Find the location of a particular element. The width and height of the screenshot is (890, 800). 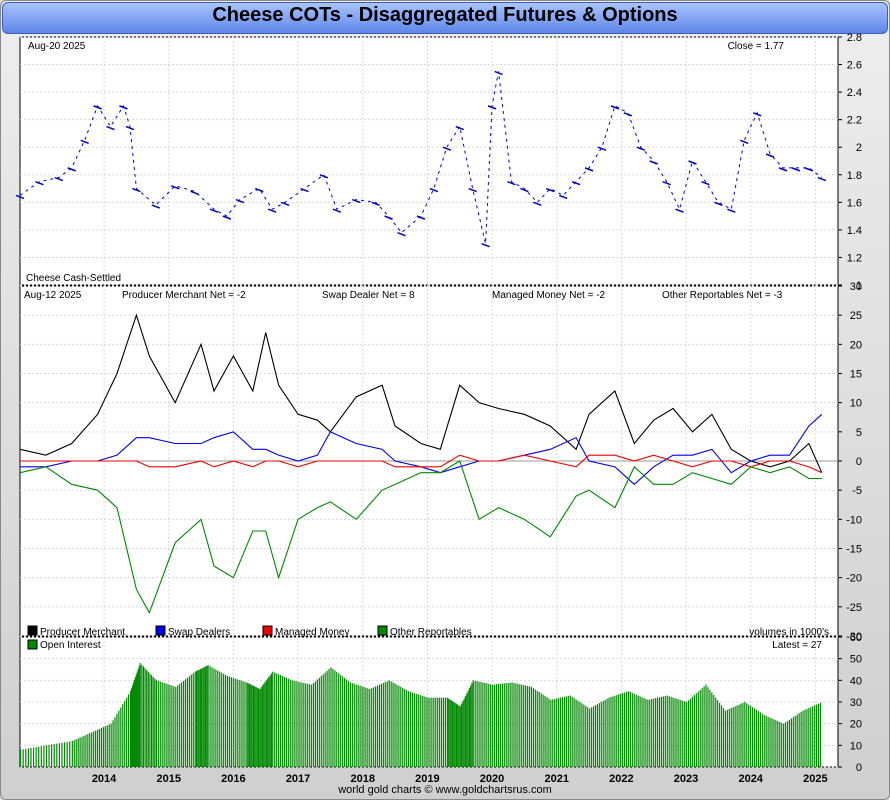

x-tick-label: 2016 is located at coordinates (233, 779).